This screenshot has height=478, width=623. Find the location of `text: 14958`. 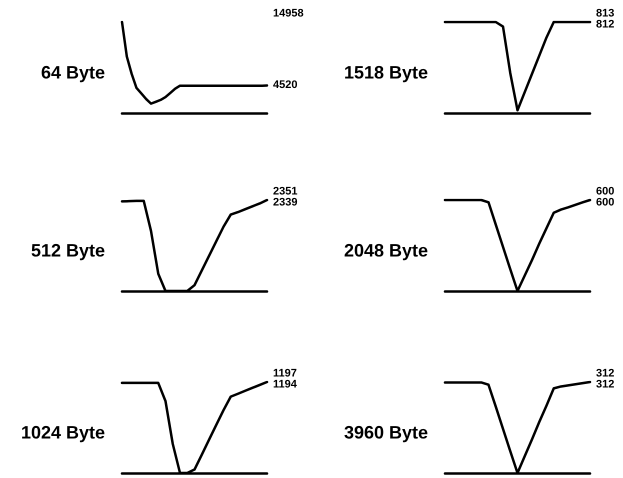

text: 14958 is located at coordinates (288, 14).